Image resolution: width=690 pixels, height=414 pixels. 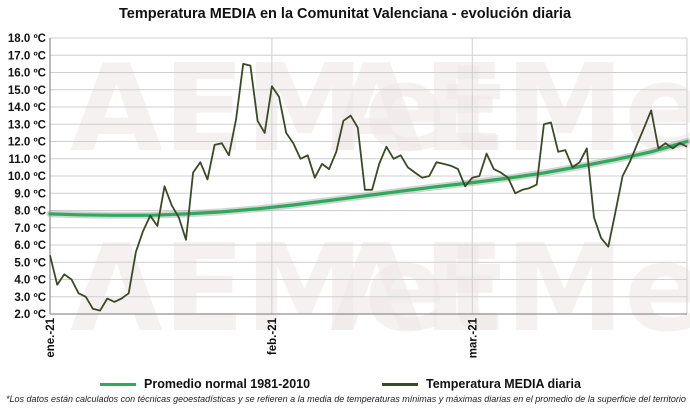 I want to click on y-tick-label: 10.0 ºC, so click(x=27, y=177).